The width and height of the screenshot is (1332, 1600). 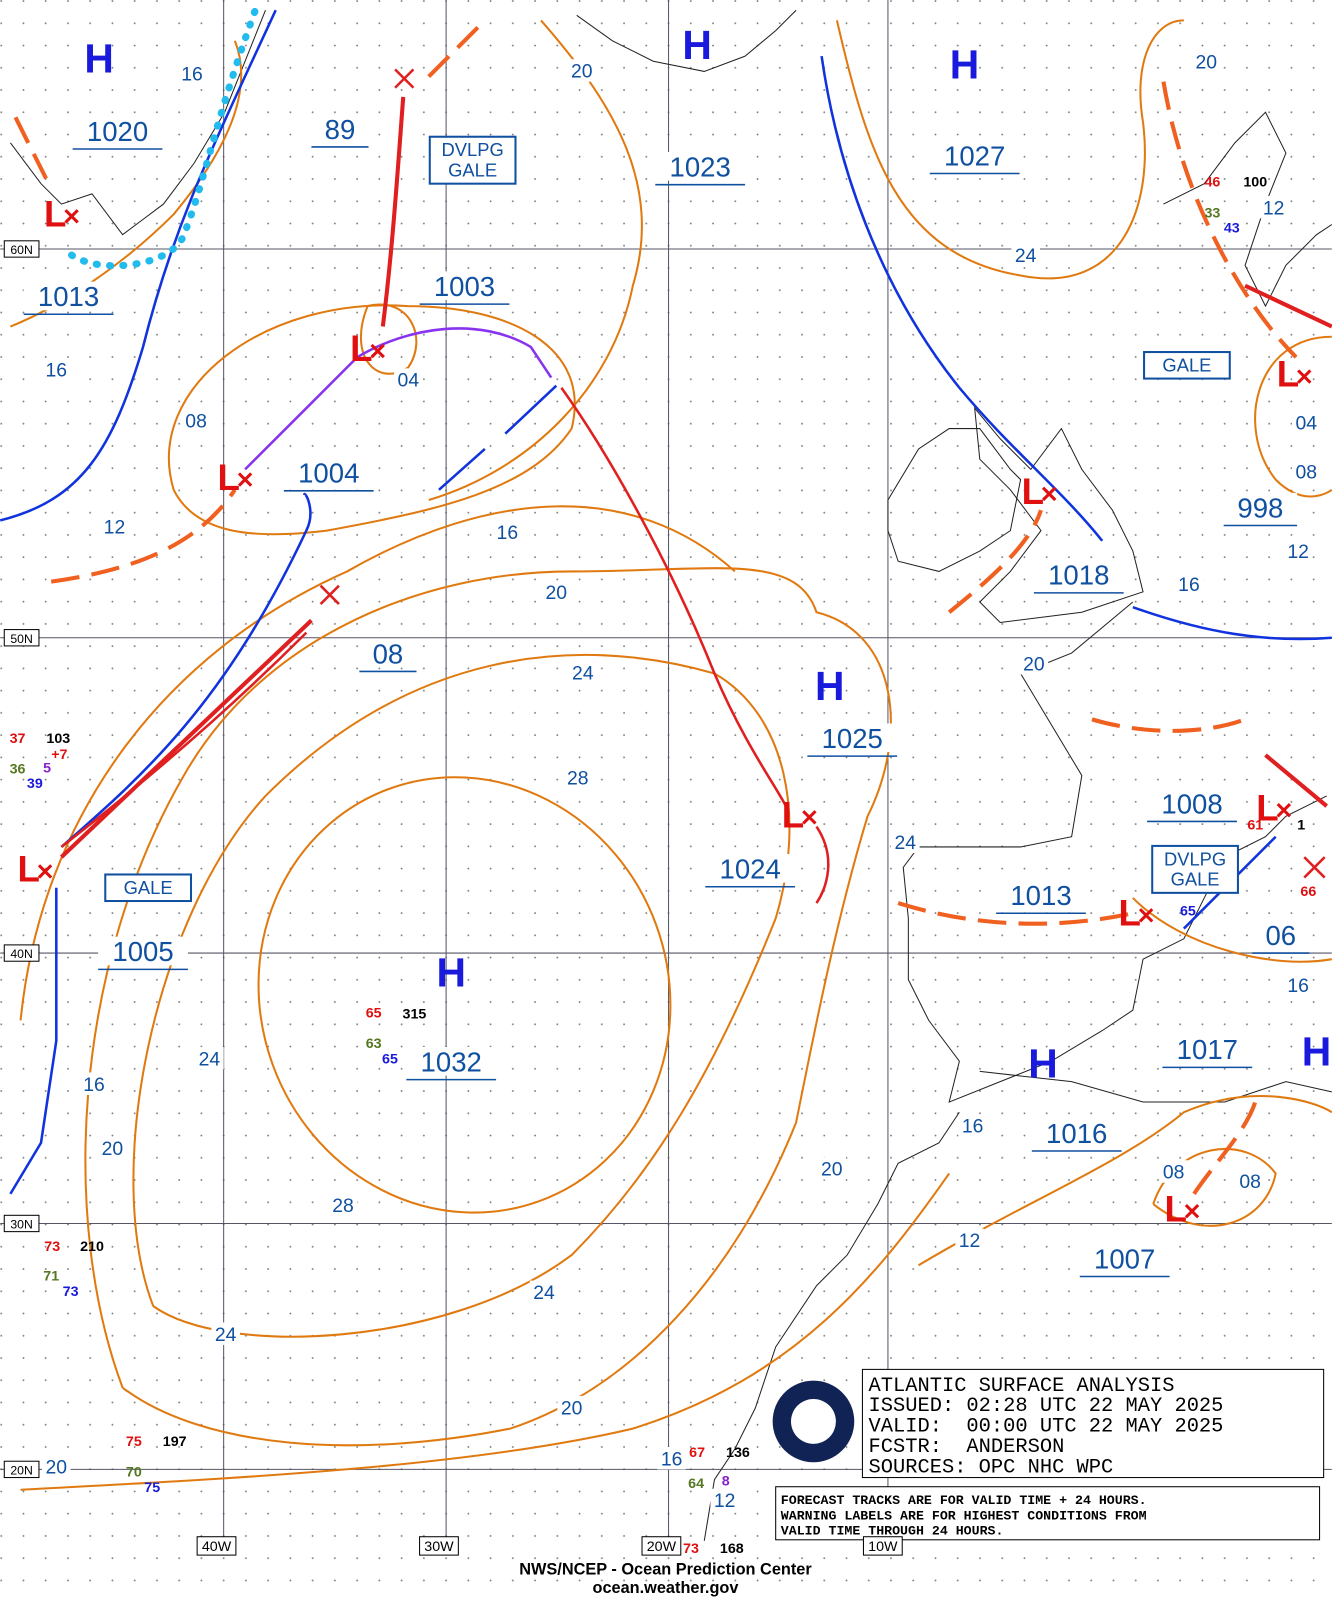 I want to click on warning-label: DVLPG, so click(x=473, y=149).